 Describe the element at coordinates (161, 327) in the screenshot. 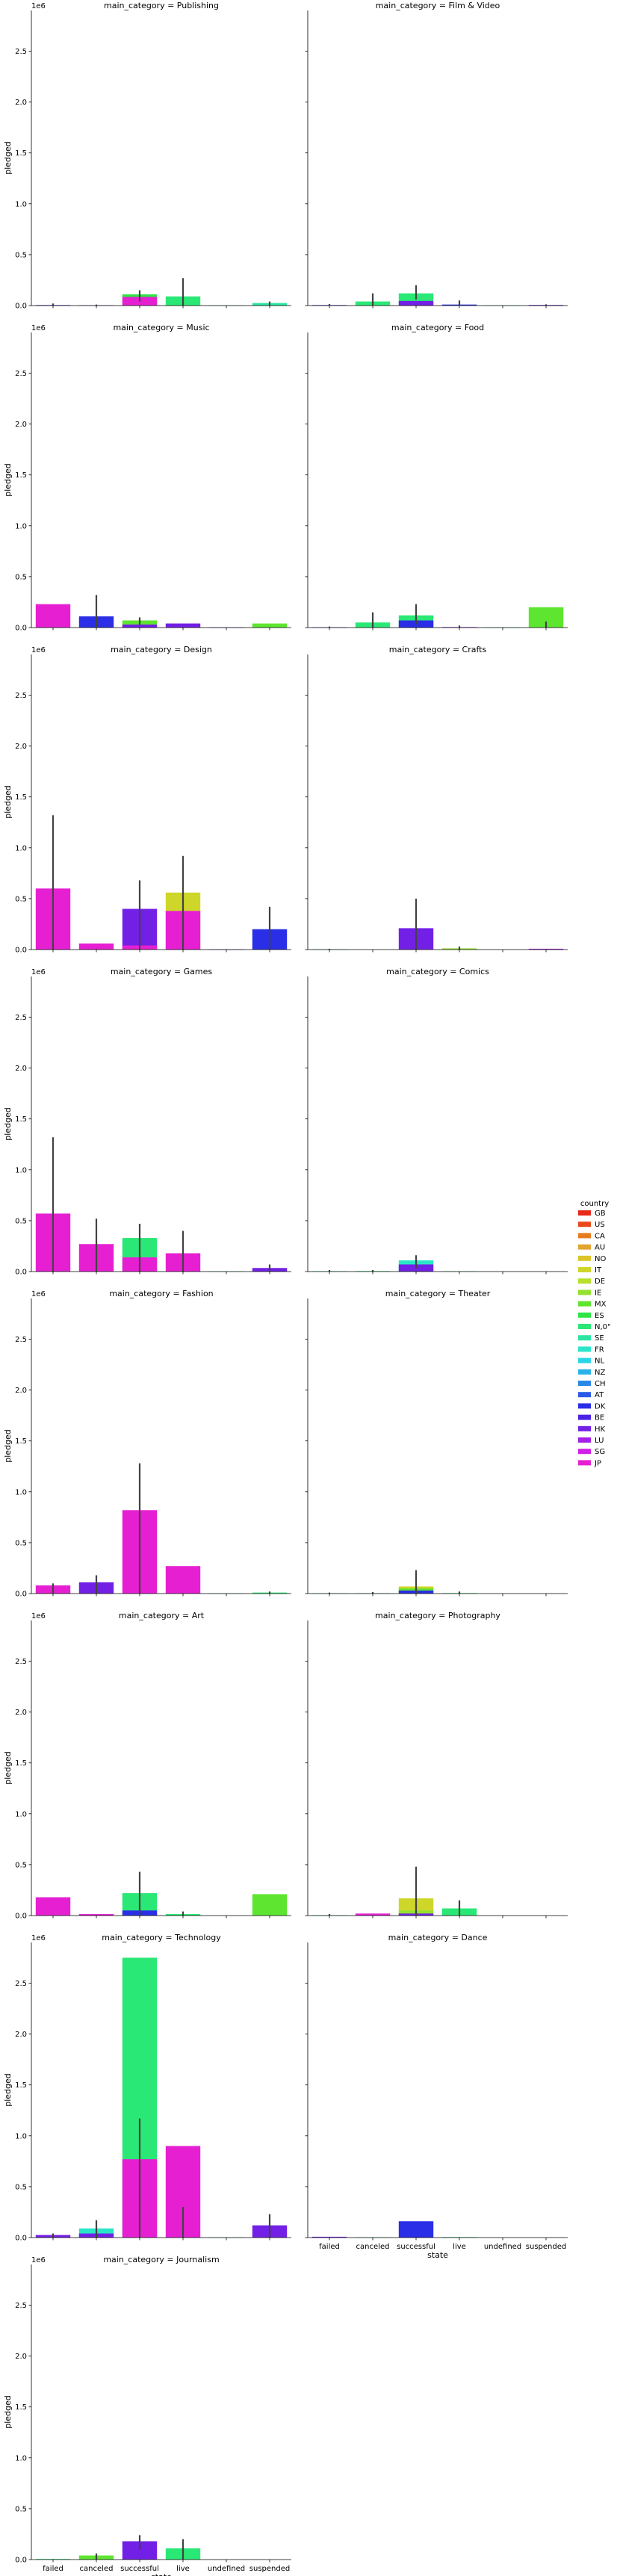

I see `facet-title: main_category = Music` at that location.